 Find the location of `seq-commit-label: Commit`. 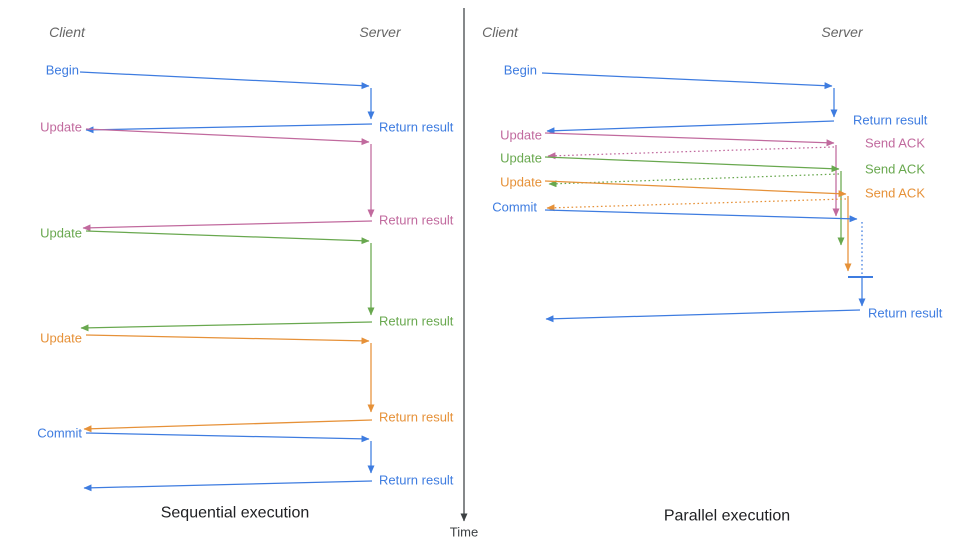

seq-commit-label: Commit is located at coordinates (59, 433).